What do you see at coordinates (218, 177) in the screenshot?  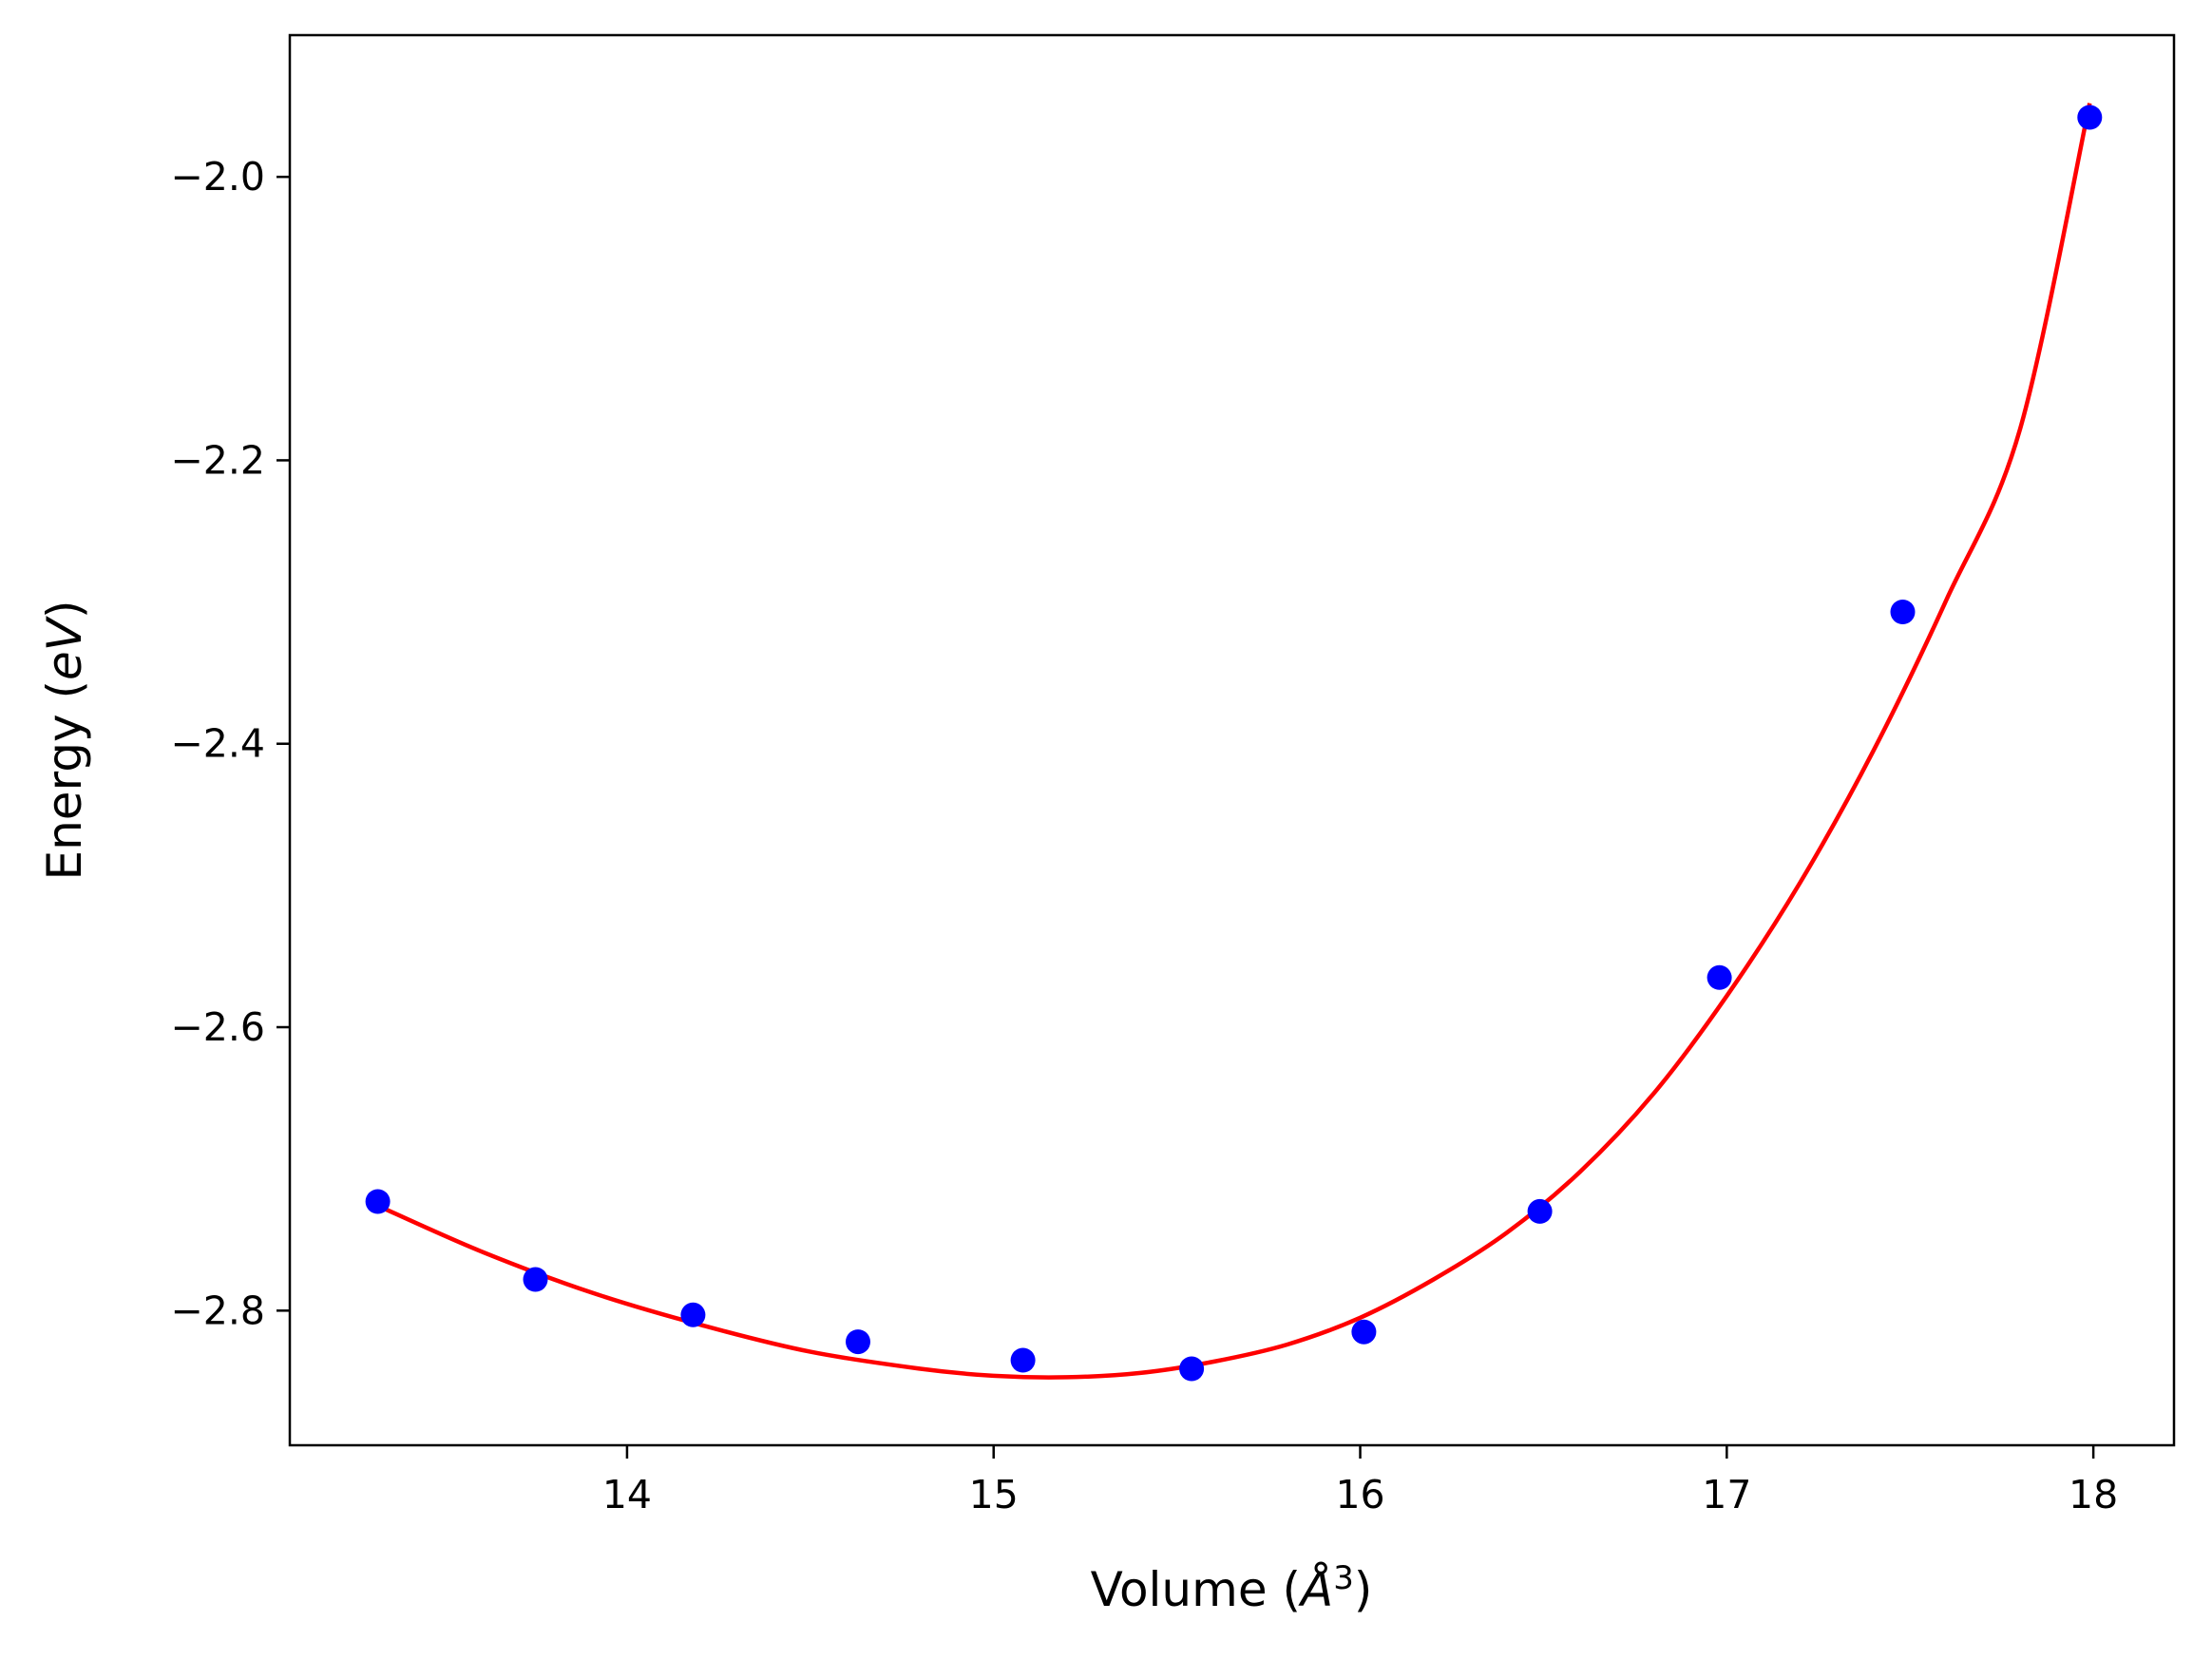 I see `y-tick-label: −2.0` at bounding box center [218, 177].